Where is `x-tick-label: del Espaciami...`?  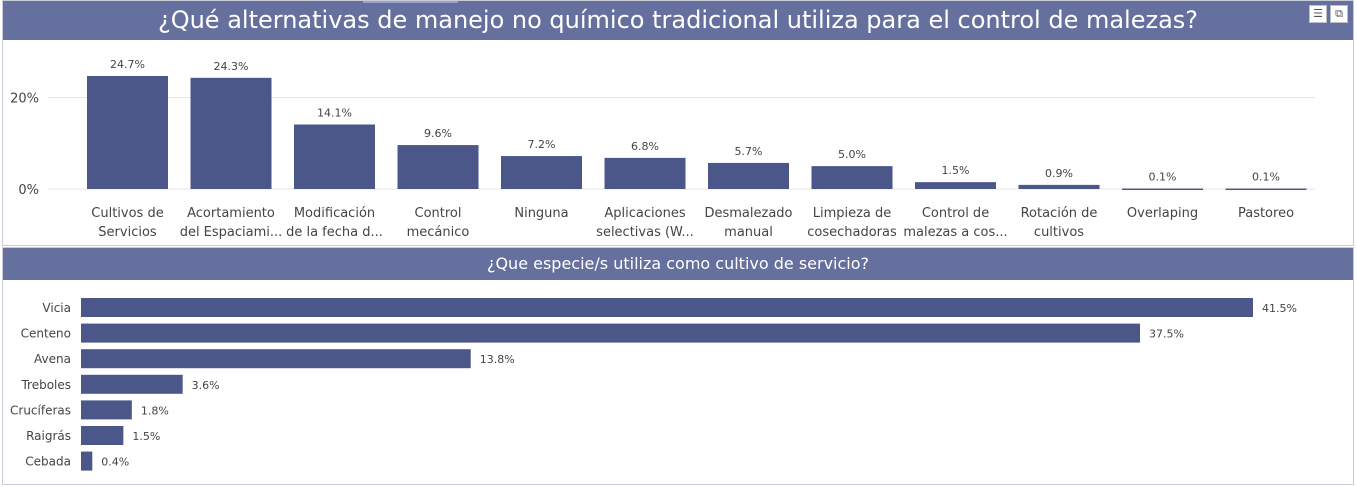 x-tick-label: del Espaciami... is located at coordinates (231, 232).